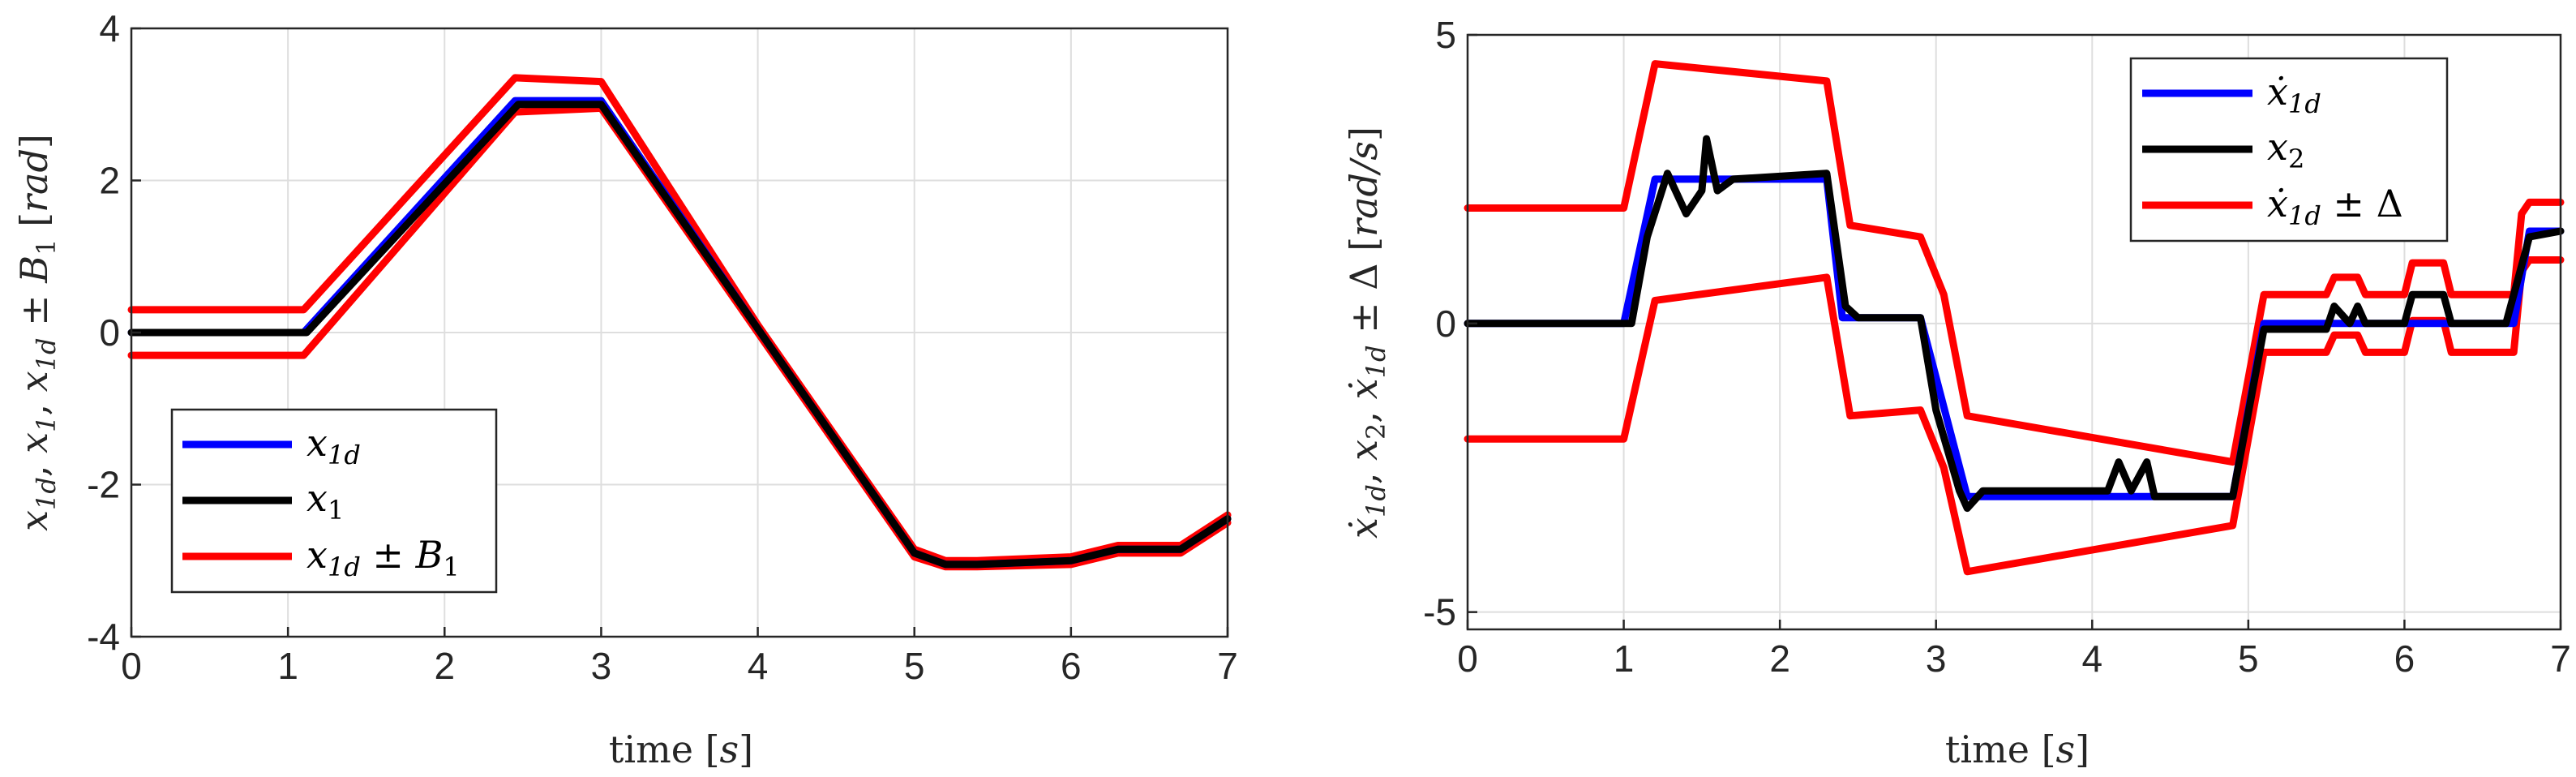 The height and width of the screenshot is (777, 2576). I want to click on right-ytick-label-2: 5, so click(1445, 35).